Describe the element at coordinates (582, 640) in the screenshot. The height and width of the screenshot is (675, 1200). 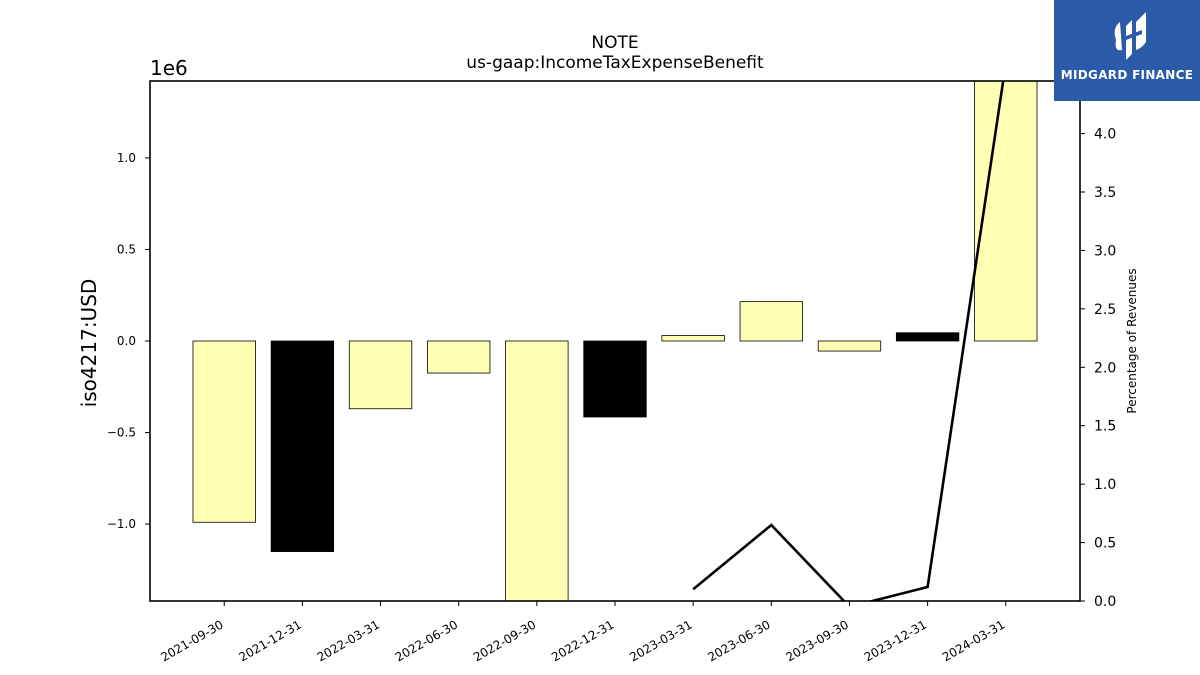
I see `x-tick-label: 2022-12-31` at that location.